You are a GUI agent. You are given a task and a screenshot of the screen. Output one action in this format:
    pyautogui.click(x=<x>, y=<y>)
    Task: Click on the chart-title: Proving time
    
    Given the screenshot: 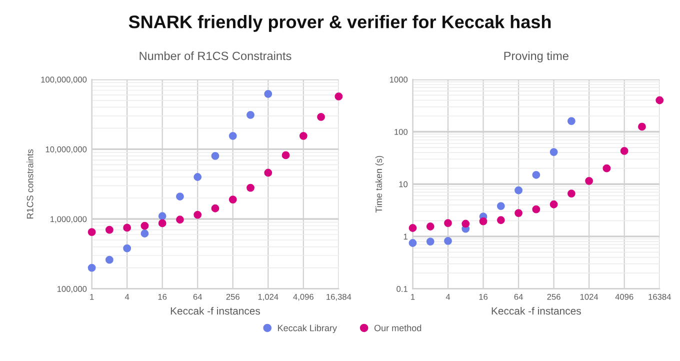 What is the action you would take?
    pyautogui.click(x=536, y=56)
    